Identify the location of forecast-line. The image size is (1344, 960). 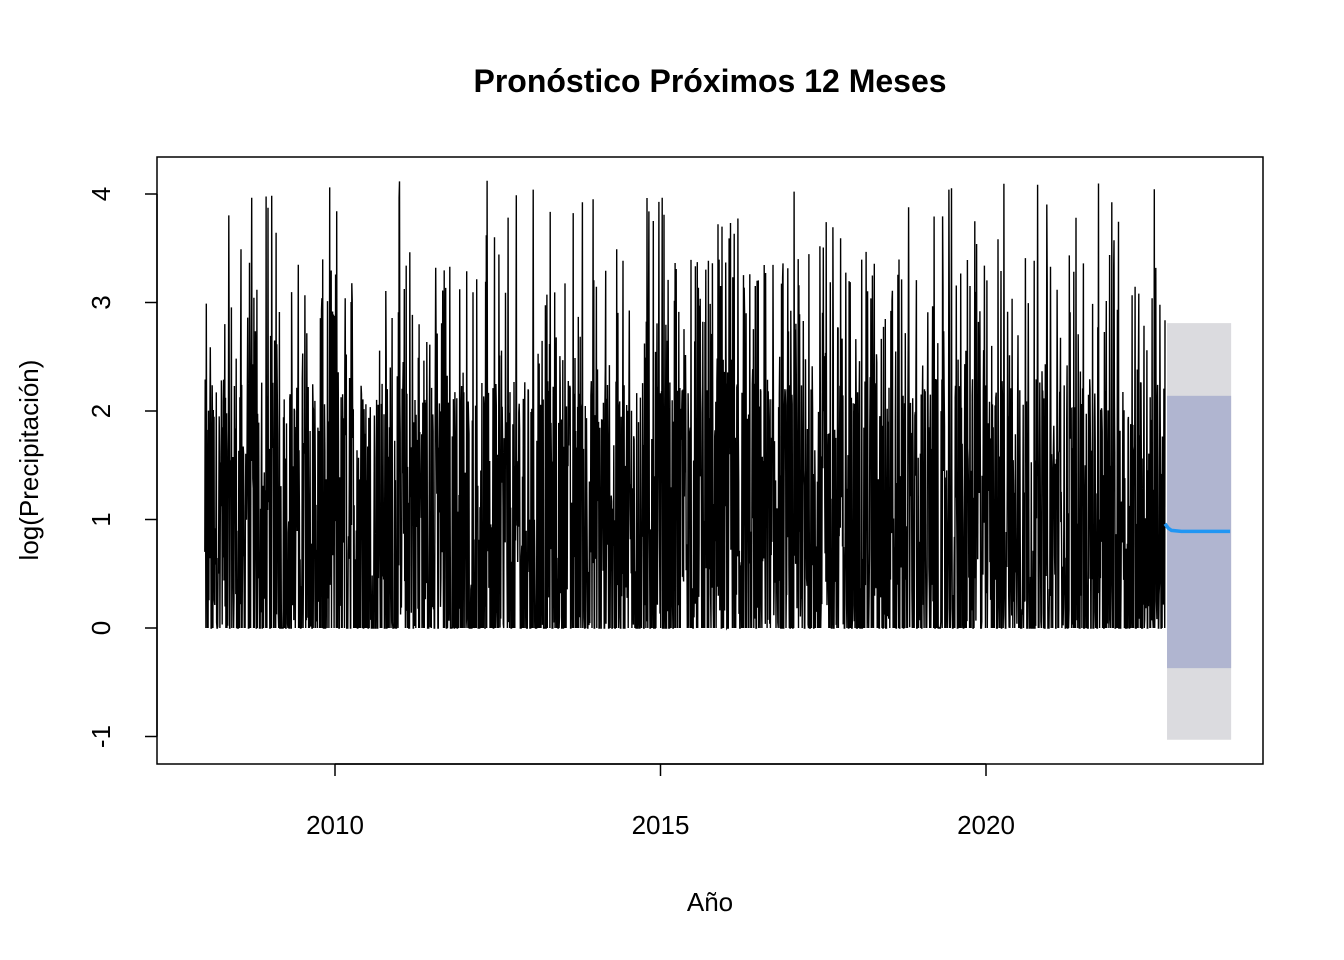
(1197, 528).